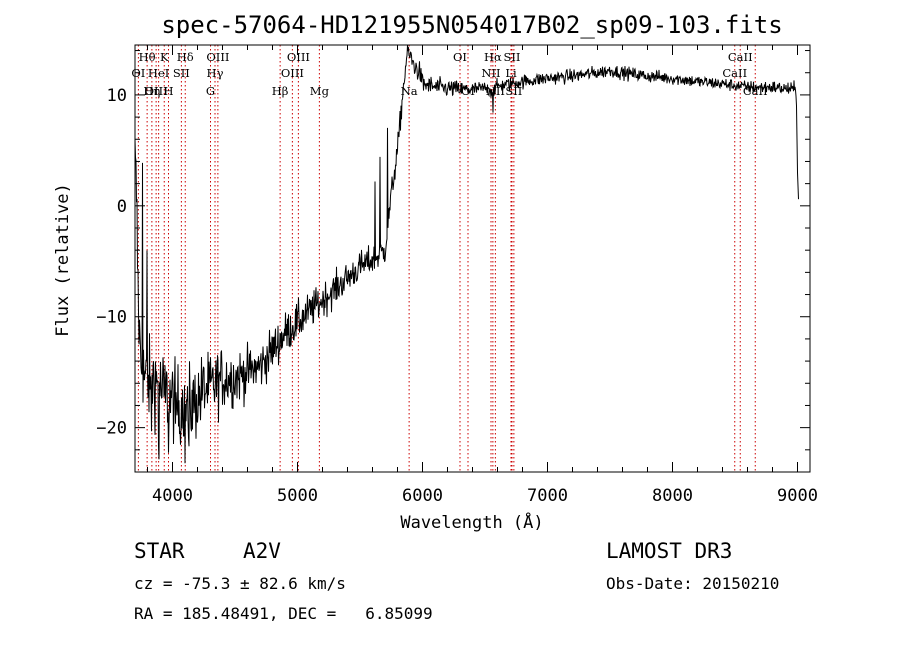  Describe the element at coordinates (63, 260) in the screenshot. I see `y-axis-label: Flux (relative)` at that location.